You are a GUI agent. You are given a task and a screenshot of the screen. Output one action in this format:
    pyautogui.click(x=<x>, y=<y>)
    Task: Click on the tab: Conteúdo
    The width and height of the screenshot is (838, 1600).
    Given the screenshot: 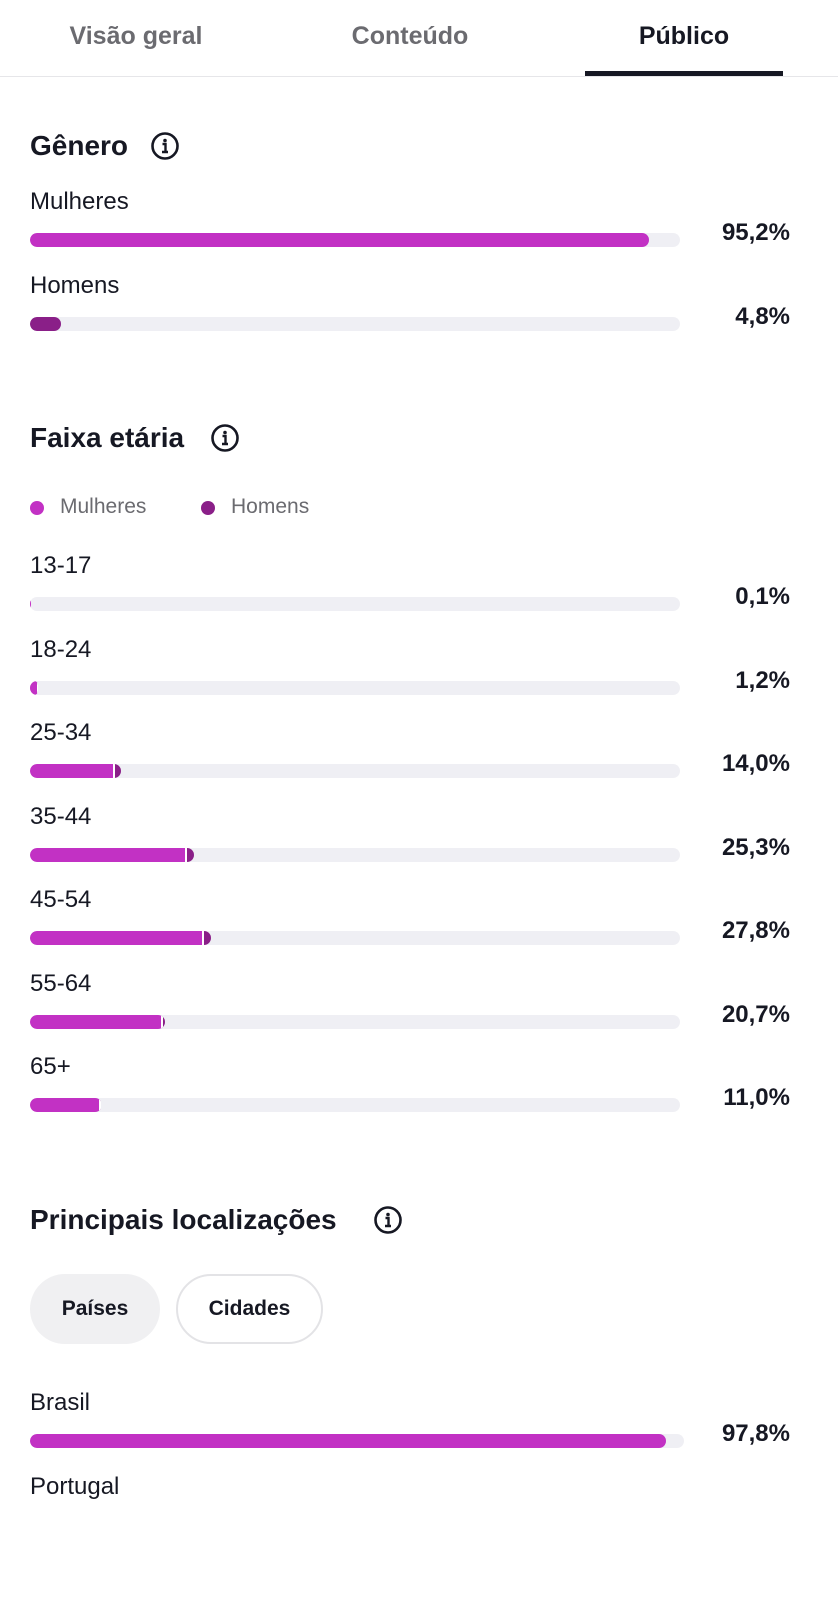 What is the action you would take?
    pyautogui.click(x=410, y=36)
    